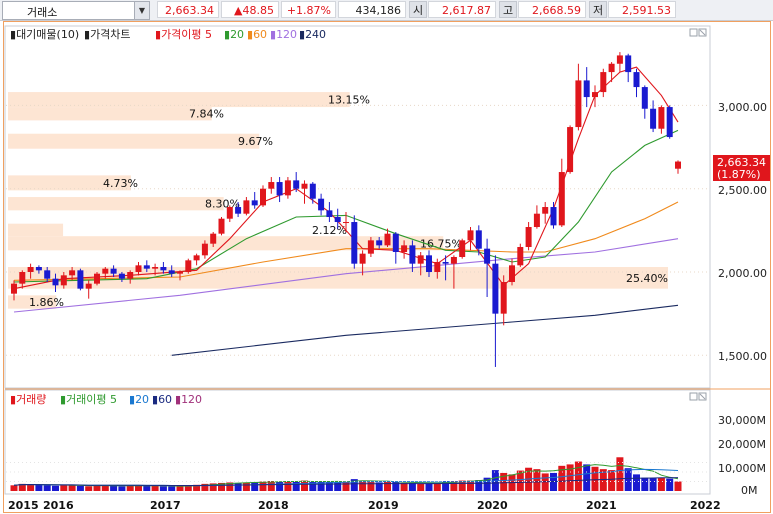 The image size is (773, 514). What do you see at coordinates (601, 505) in the screenshot?
I see `x-label-2021: 2021` at bounding box center [601, 505].